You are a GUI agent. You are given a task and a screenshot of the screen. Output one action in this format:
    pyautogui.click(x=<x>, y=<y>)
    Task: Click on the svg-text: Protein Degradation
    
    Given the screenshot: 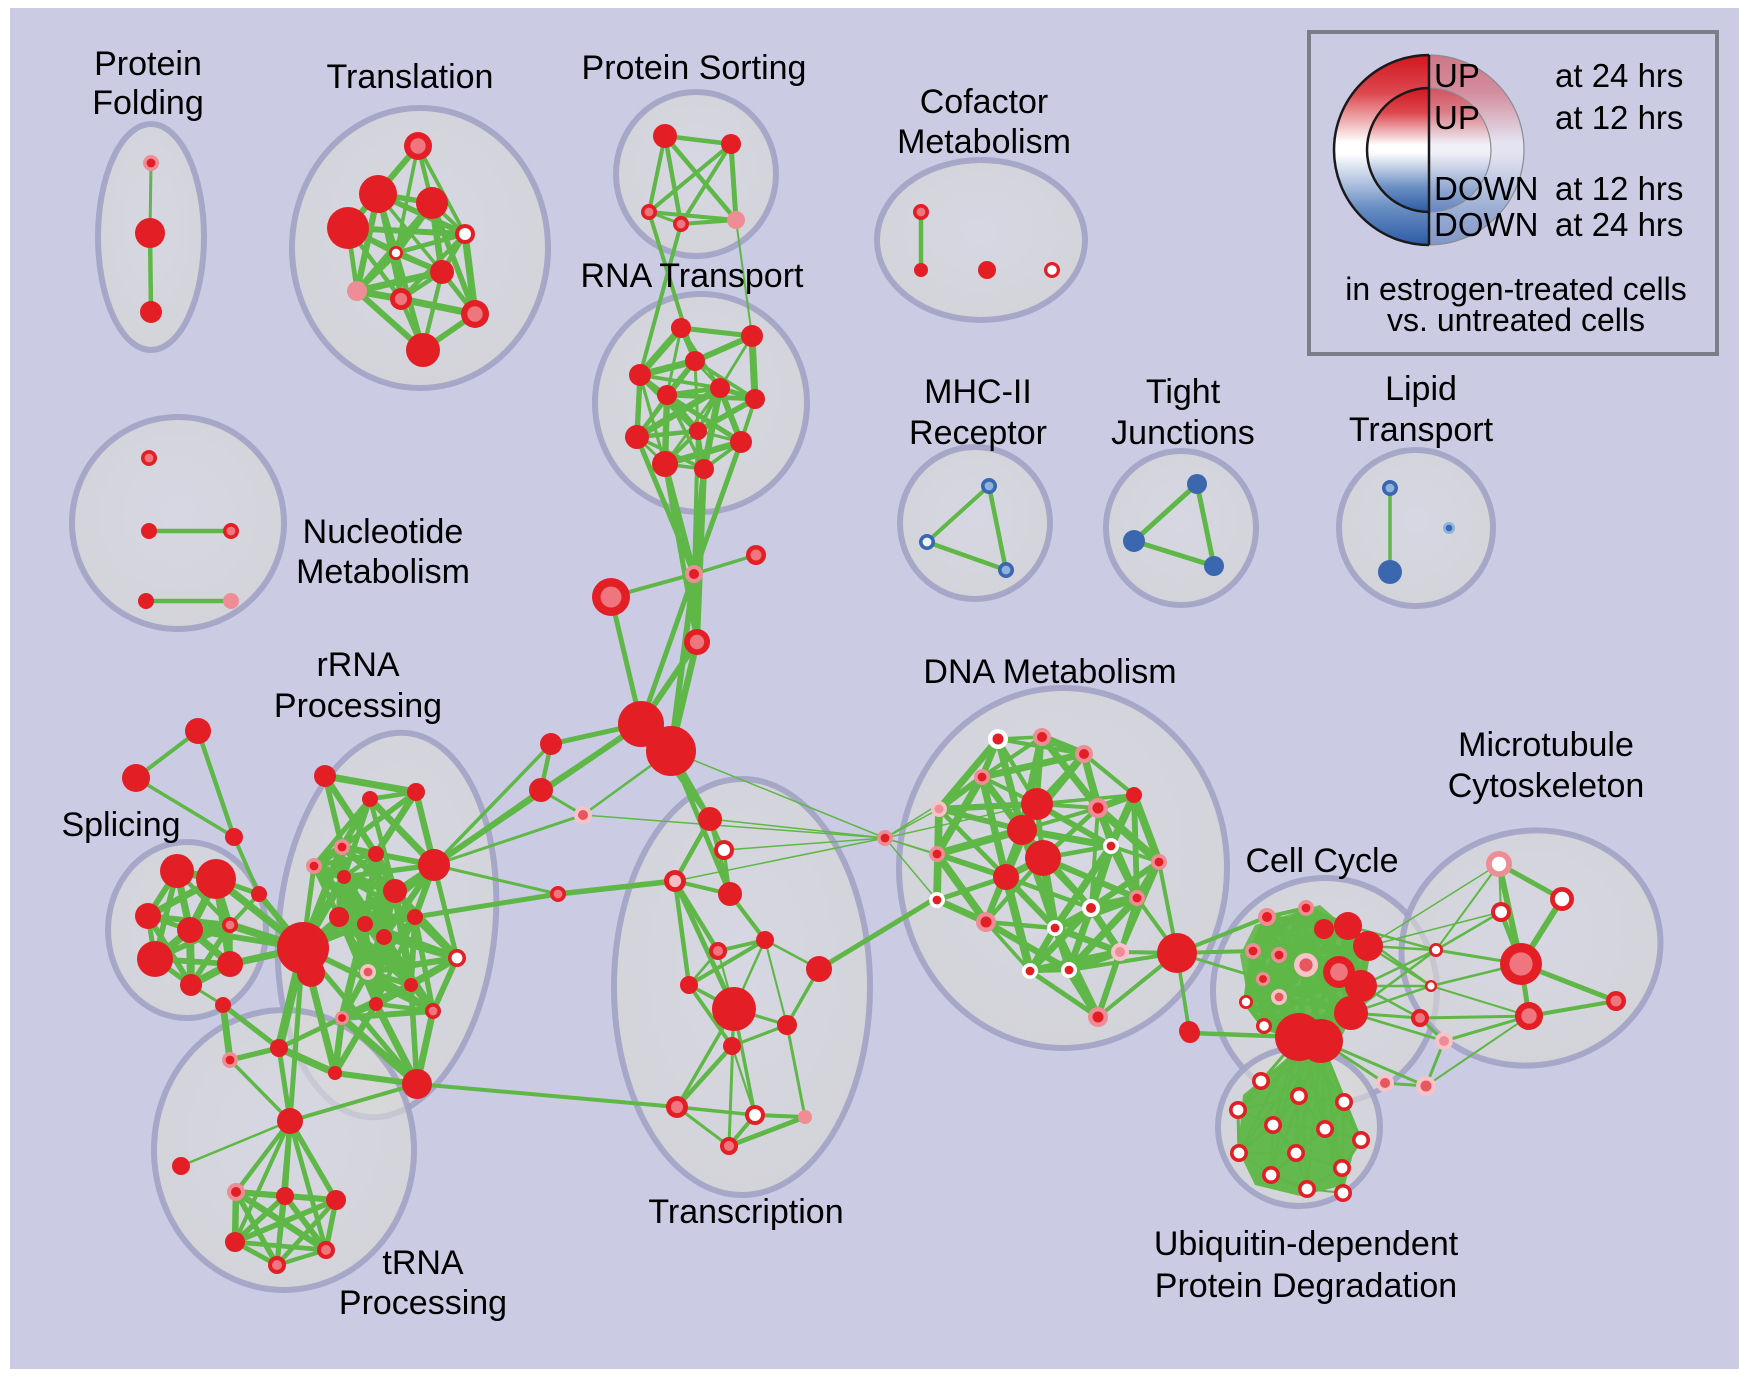 What is the action you would take?
    pyautogui.click(x=1306, y=1286)
    